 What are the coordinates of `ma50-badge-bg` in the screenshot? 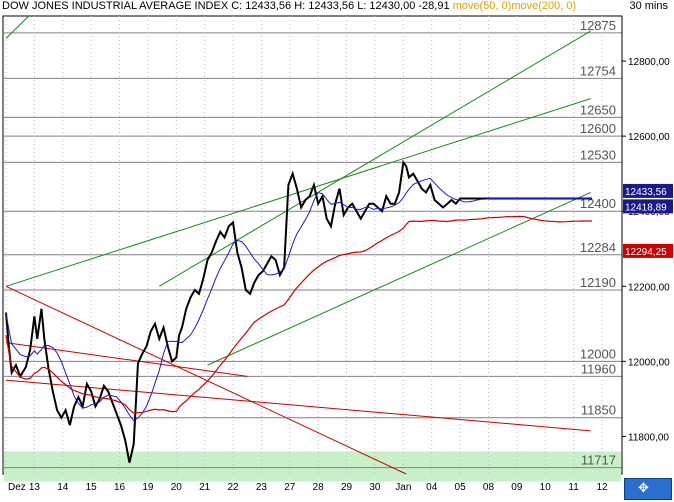 It's located at (648, 206).